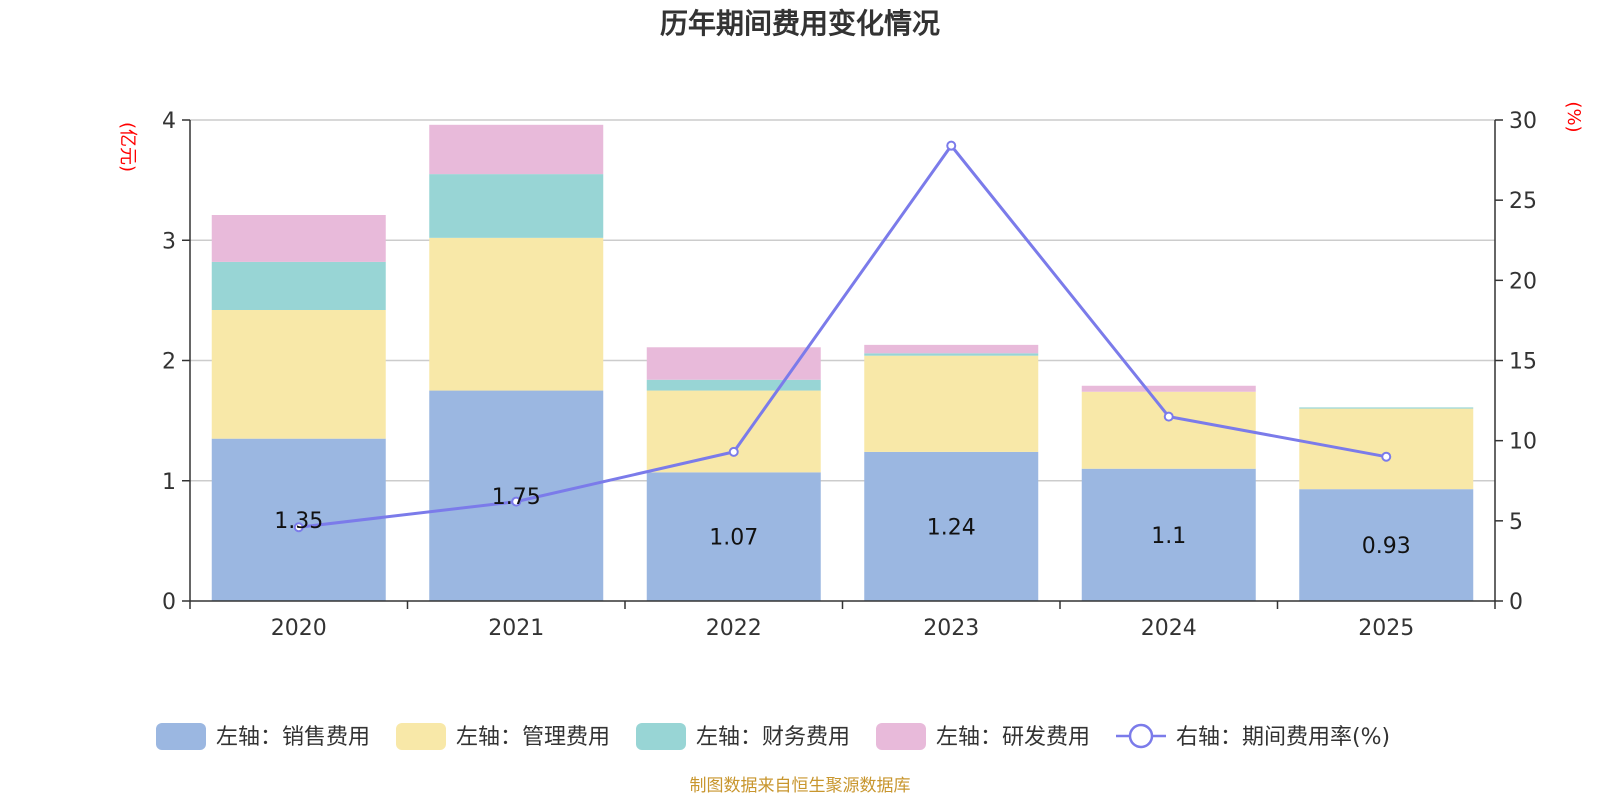 This screenshot has width=1600, height=800. Describe the element at coordinates (298, 527) in the screenshot. I see `rate-point-2020` at that location.